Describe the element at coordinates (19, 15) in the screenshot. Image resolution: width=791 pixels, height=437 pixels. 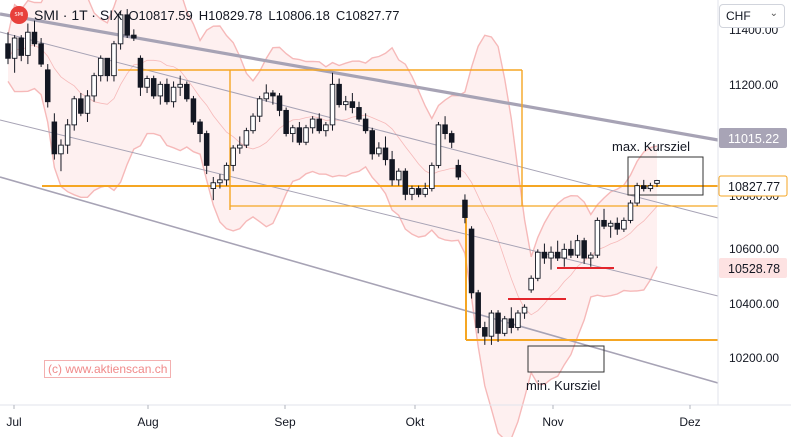
I see `smi-logo: SMI` at that location.